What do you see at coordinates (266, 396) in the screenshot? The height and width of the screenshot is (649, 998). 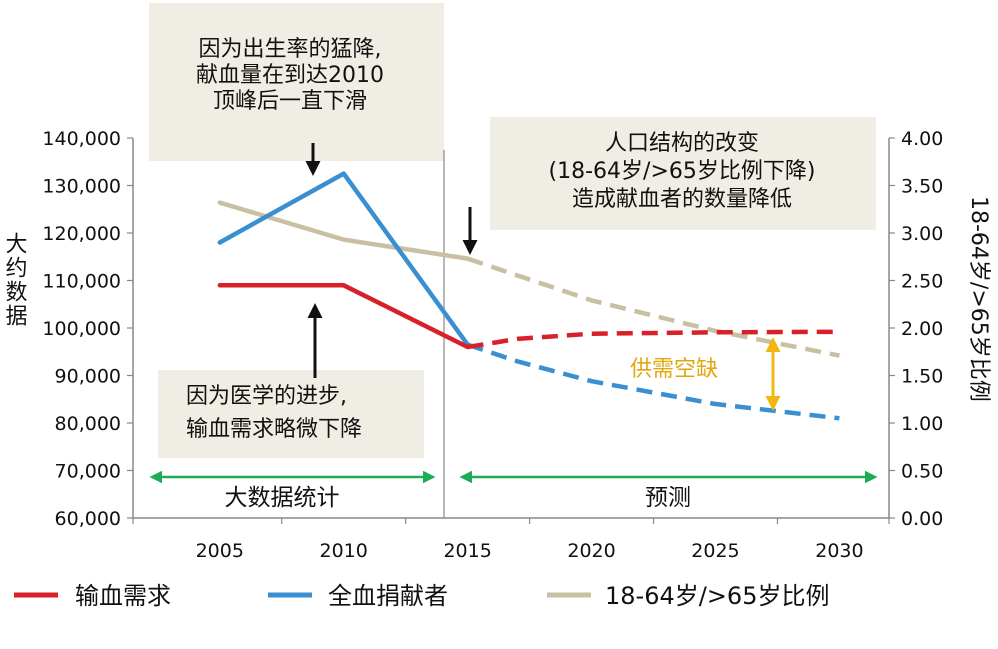 I see `annotation-line: 因为医学的进步,` at bounding box center [266, 396].